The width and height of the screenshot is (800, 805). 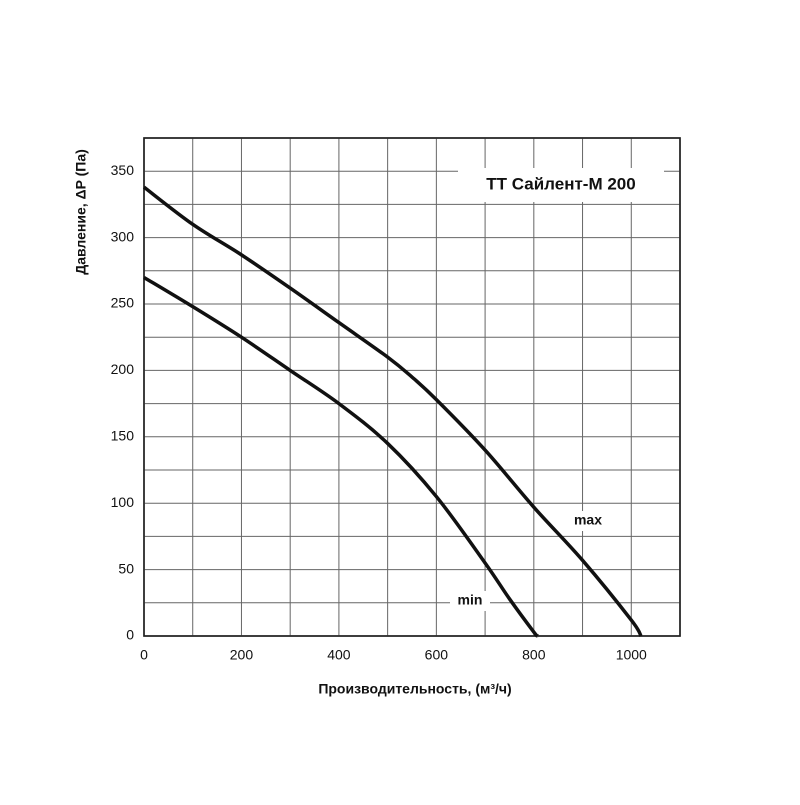 I want to click on y-tick-label: 100, so click(x=123, y=502).